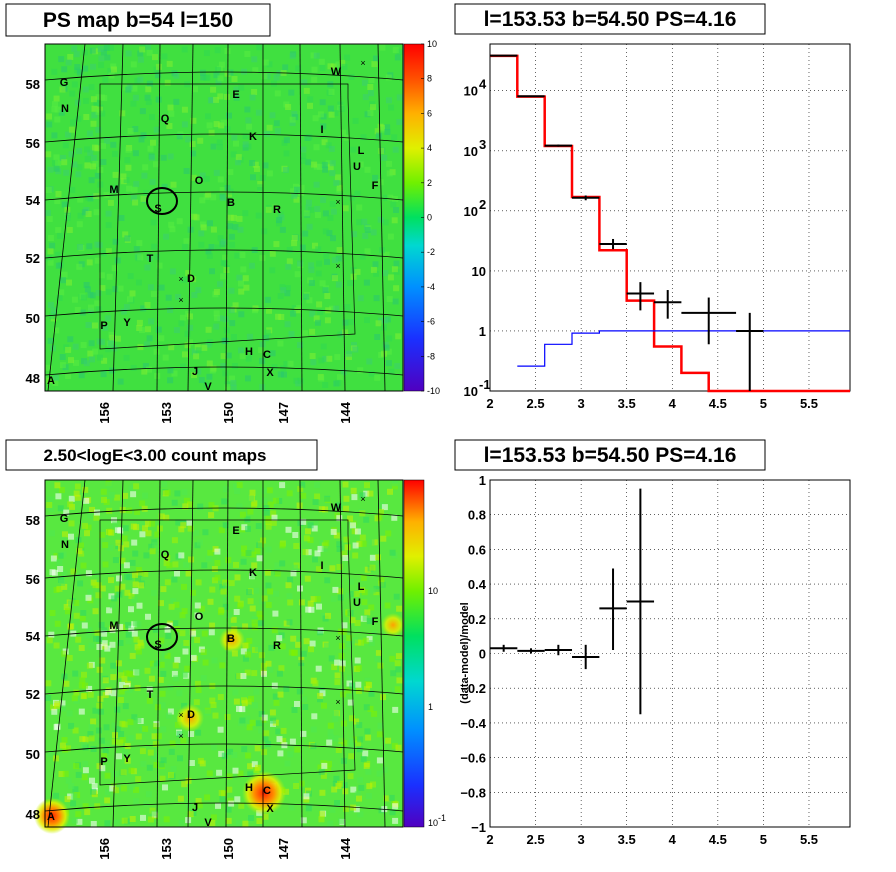 This screenshot has height=872, width=896. Describe the element at coordinates (809, 839) in the screenshot. I see `residual-x-tick-5.5: 5.5` at that location.